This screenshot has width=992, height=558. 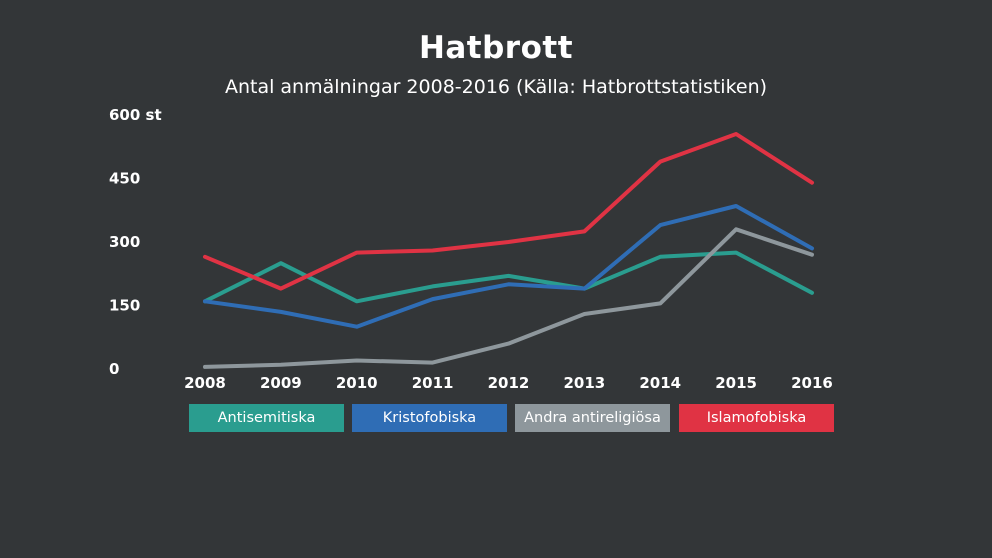 What do you see at coordinates (114, 369) in the screenshot?
I see `y-tick-label: 0` at bounding box center [114, 369].